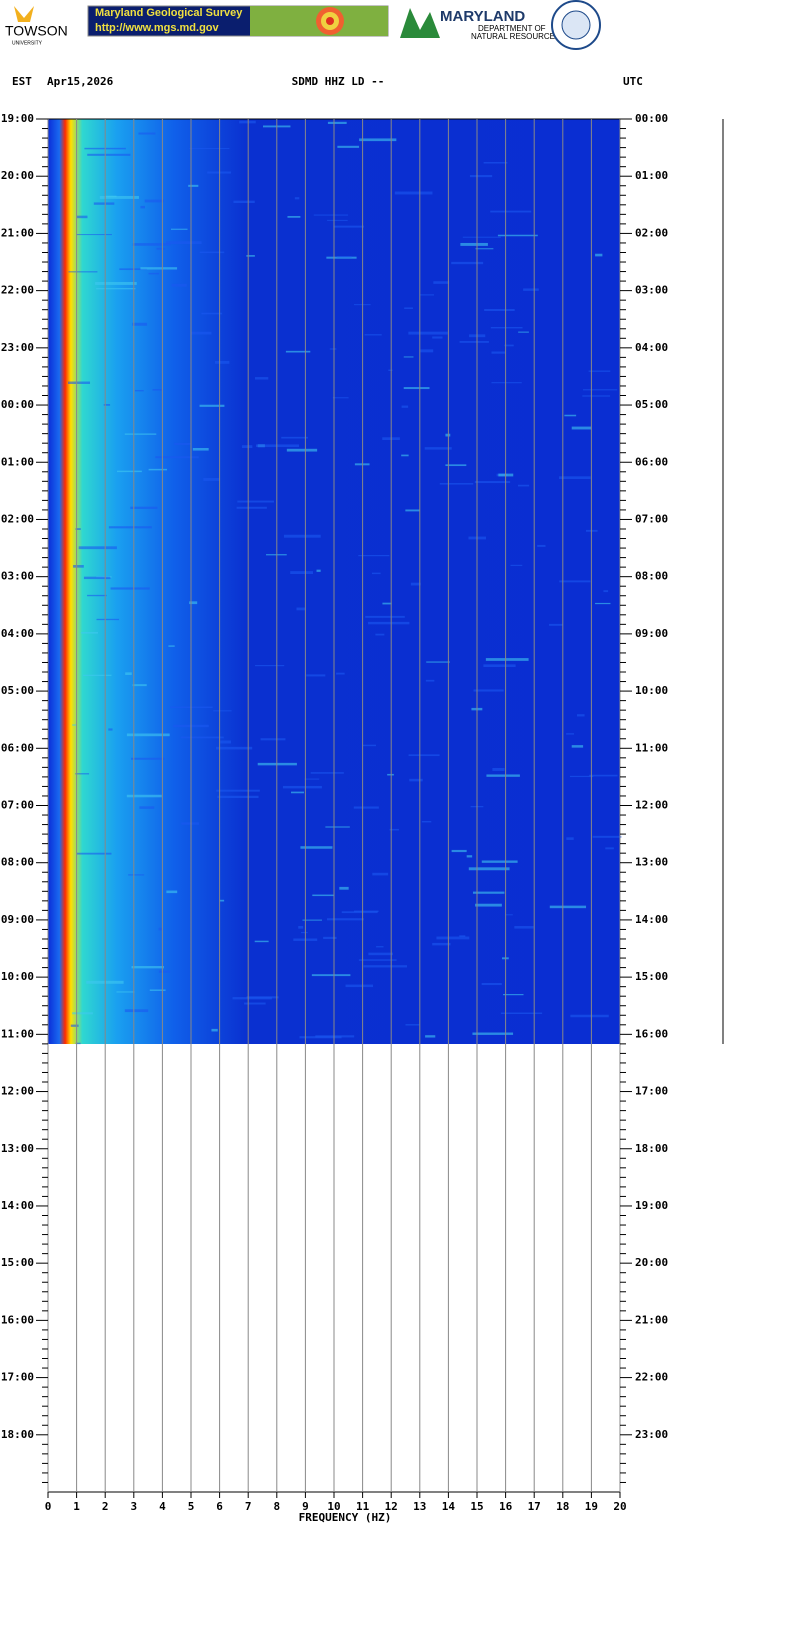 The image size is (802, 1644). I want to click on chart-title: SDMD HHZ LD --, so click(338, 81).